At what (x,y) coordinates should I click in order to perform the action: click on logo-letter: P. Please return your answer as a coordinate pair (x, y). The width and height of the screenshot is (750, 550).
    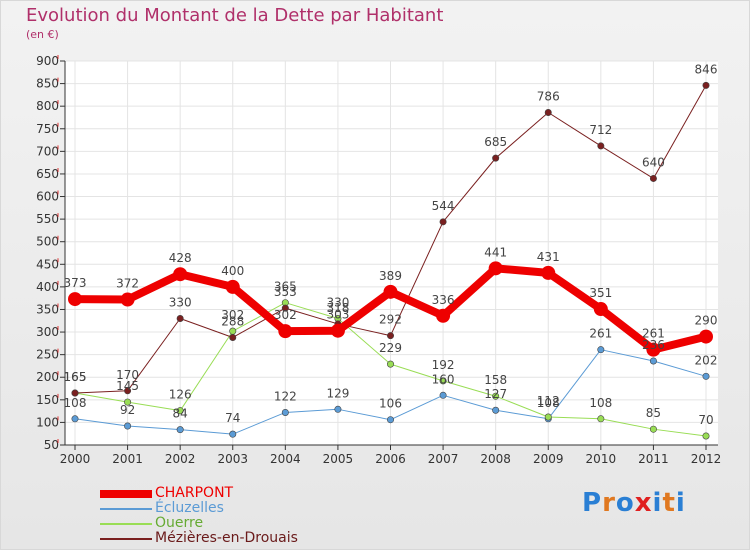
    Looking at the image, I should click on (592, 503).